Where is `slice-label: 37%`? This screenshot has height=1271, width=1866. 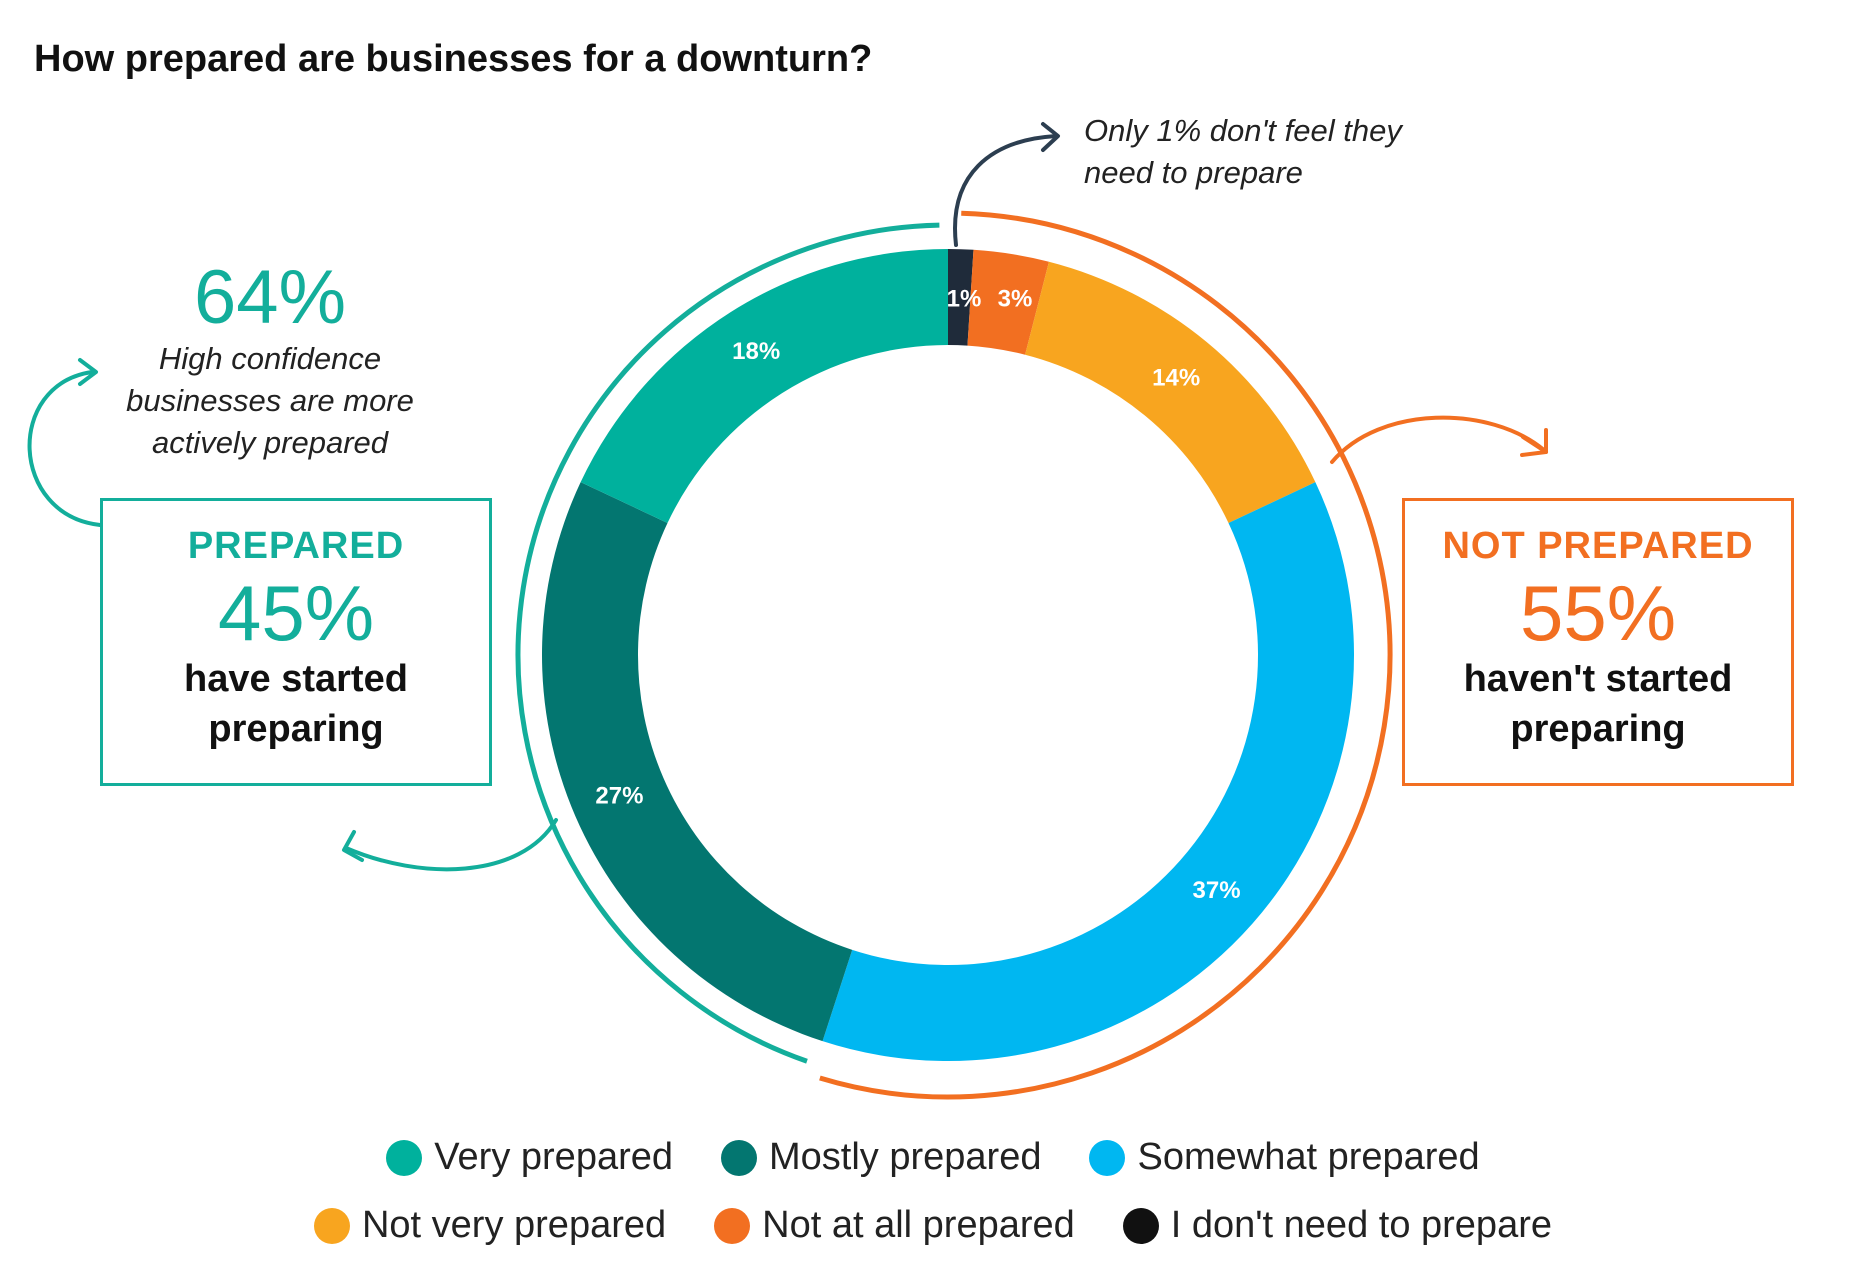 slice-label: 37% is located at coordinates (1217, 890).